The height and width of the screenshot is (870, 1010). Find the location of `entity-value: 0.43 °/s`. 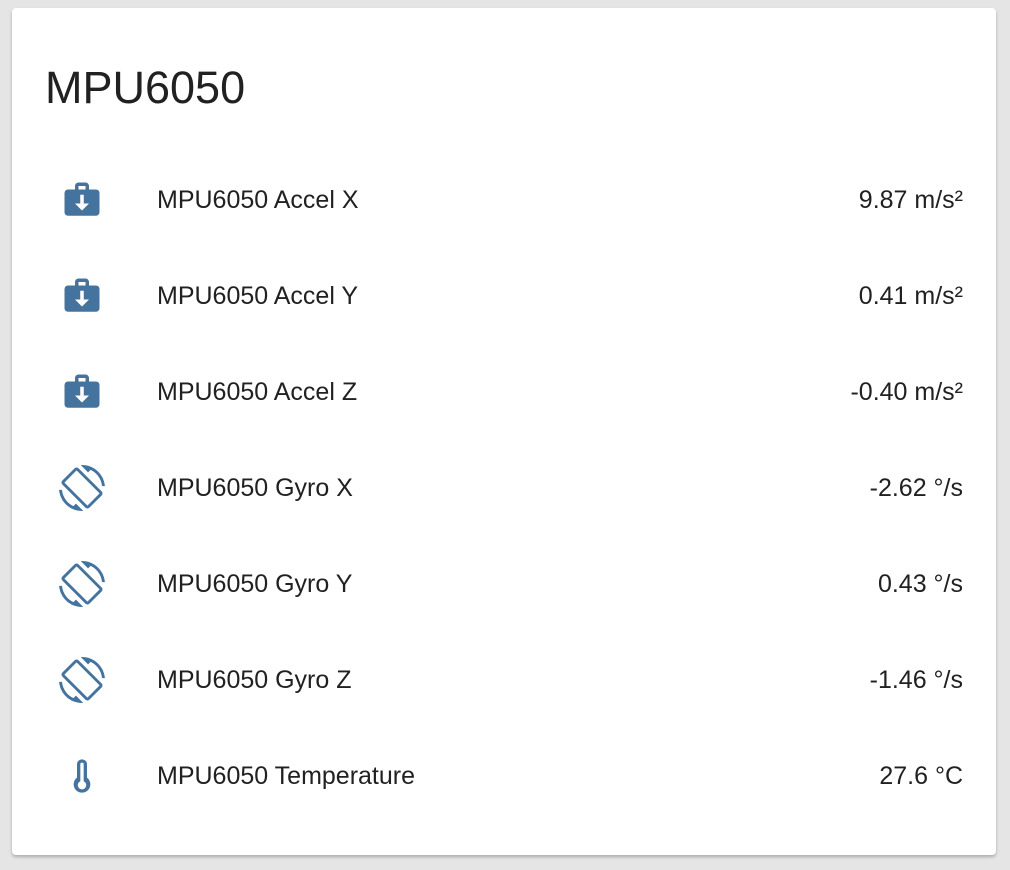

entity-value: 0.43 °/s is located at coordinates (920, 583).